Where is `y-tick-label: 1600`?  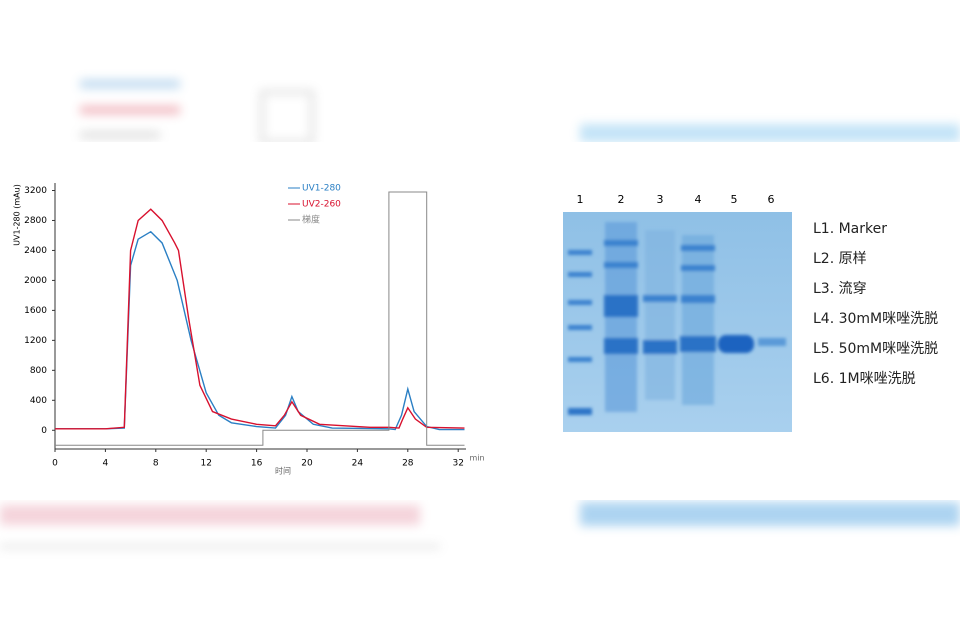
y-tick-label: 1600 is located at coordinates (35, 311).